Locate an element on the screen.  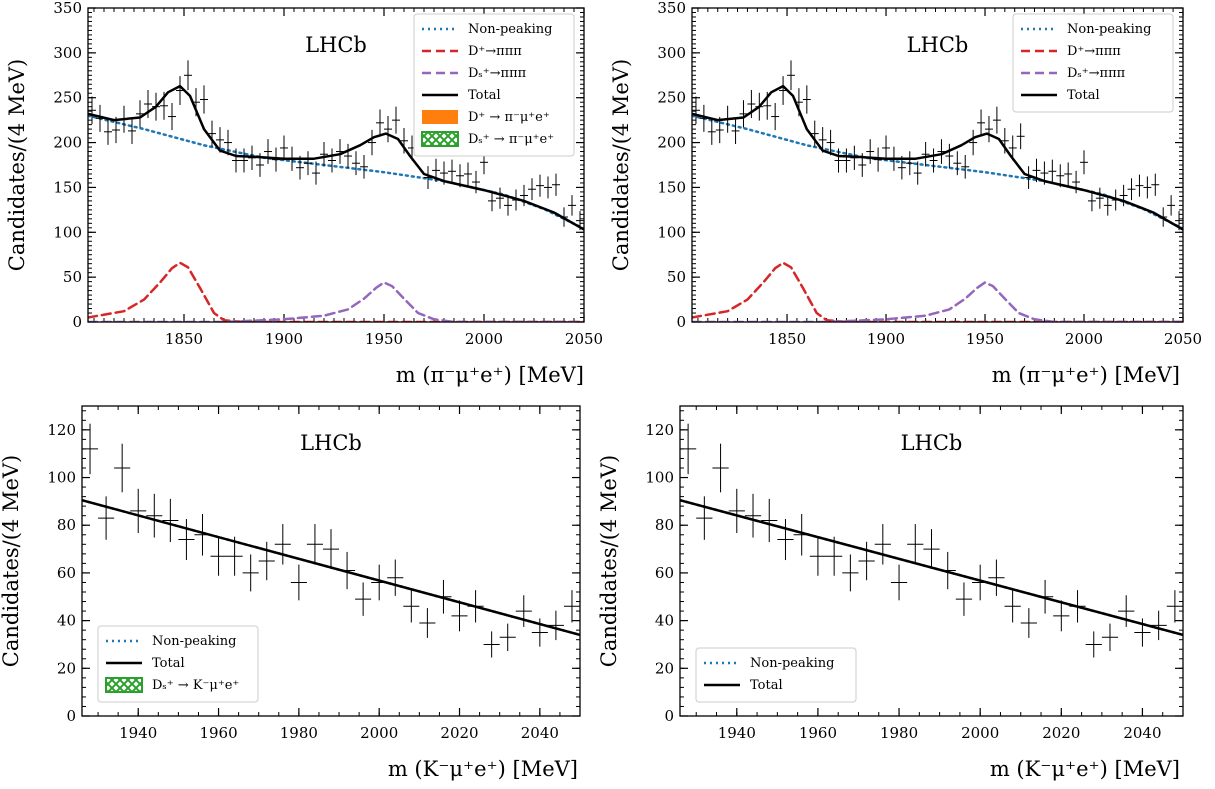
legend-label: Dₛ⁺ → K⁻μ⁺e⁺ is located at coordinates (195, 685).